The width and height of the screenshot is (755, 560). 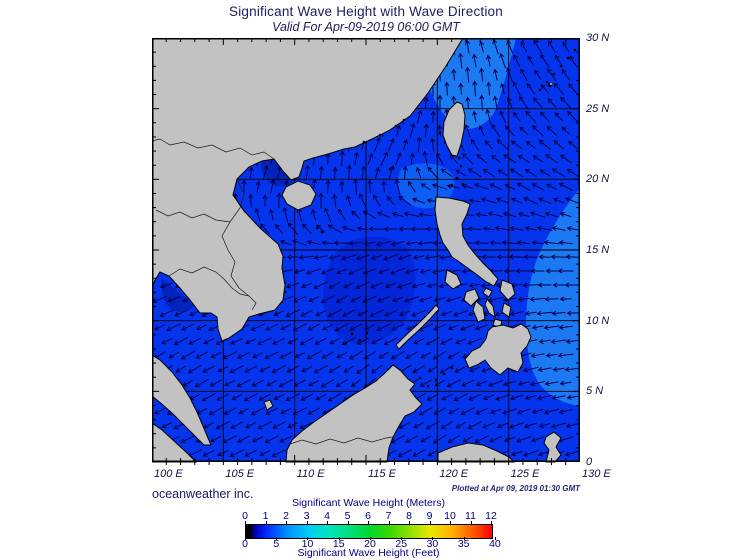 I want to click on lon-tick-label: 110 E, so click(x=310, y=474).